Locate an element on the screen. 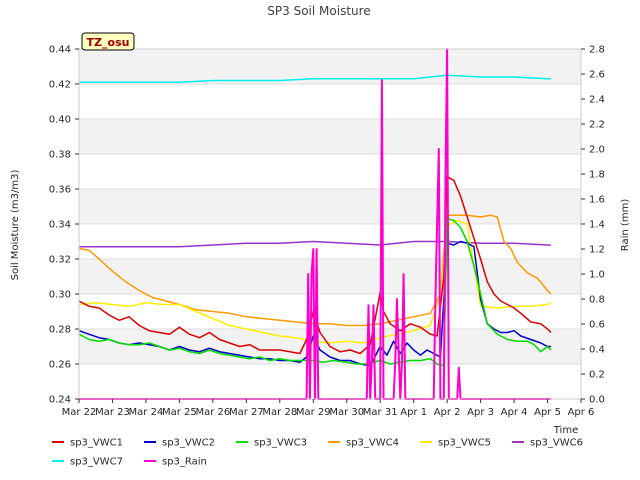 The width and height of the screenshot is (640, 480). x-tick-label: Mar 30 is located at coordinates (346, 412).